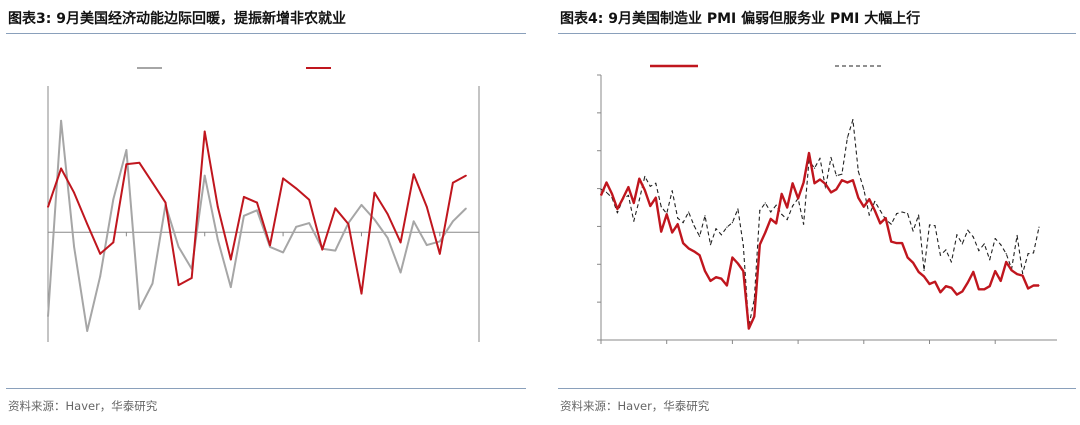  What do you see at coordinates (740, 19) in the screenshot?
I see `chart-title: 图表4: 9月美国制造业 PMI 偏弱但服务业 PMI 大幅上行` at bounding box center [740, 19].